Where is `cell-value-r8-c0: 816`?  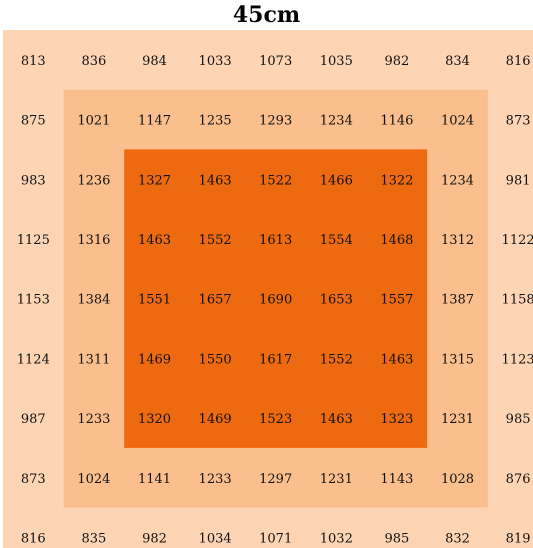
cell-value-r8-c0: 816 is located at coordinates (33, 538).